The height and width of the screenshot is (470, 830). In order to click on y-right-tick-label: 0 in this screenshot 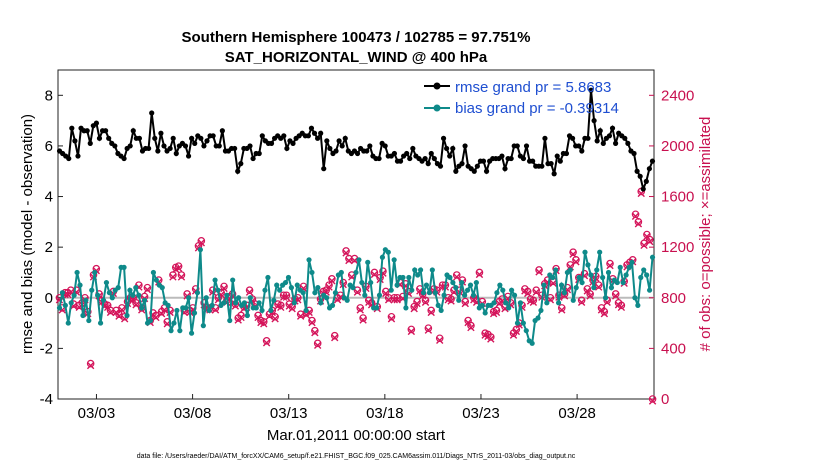, I will do `click(665, 399)`.